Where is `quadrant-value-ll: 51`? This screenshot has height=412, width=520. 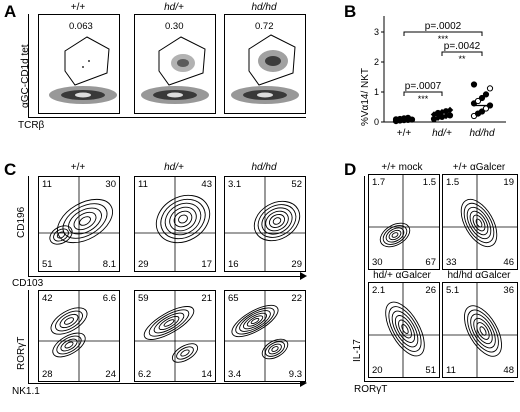
quadrant-value-ll: 51 is located at coordinates (47, 264).